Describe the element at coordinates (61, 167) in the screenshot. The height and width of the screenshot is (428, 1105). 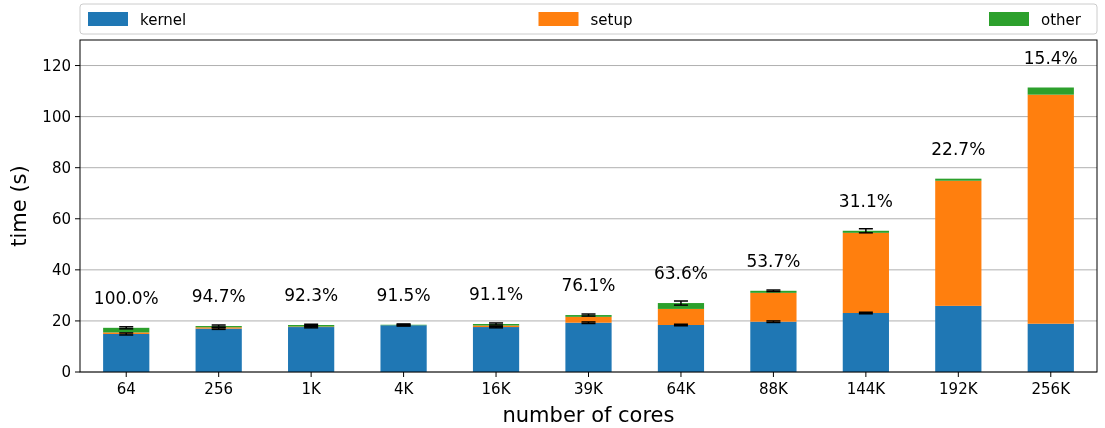
I see `y-tick-label: 80` at that location.